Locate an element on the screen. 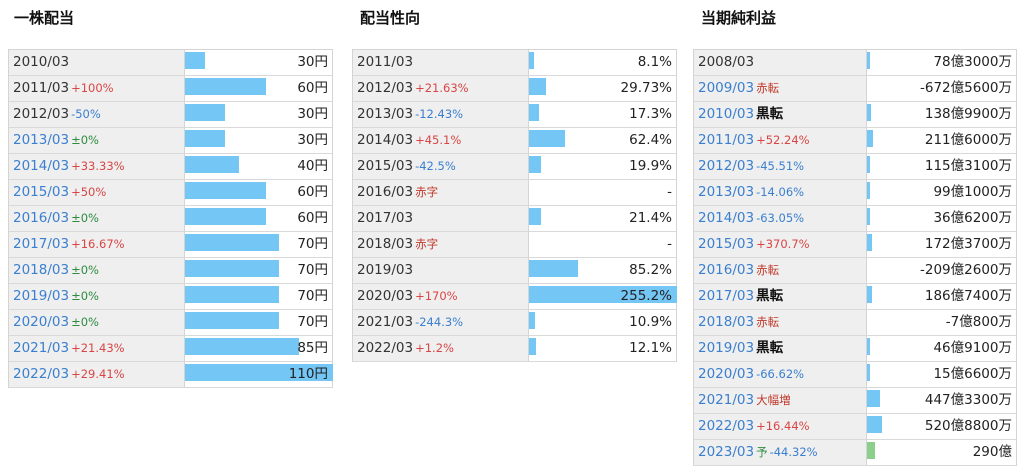  row-label: 2010/03 is located at coordinates (97, 62).